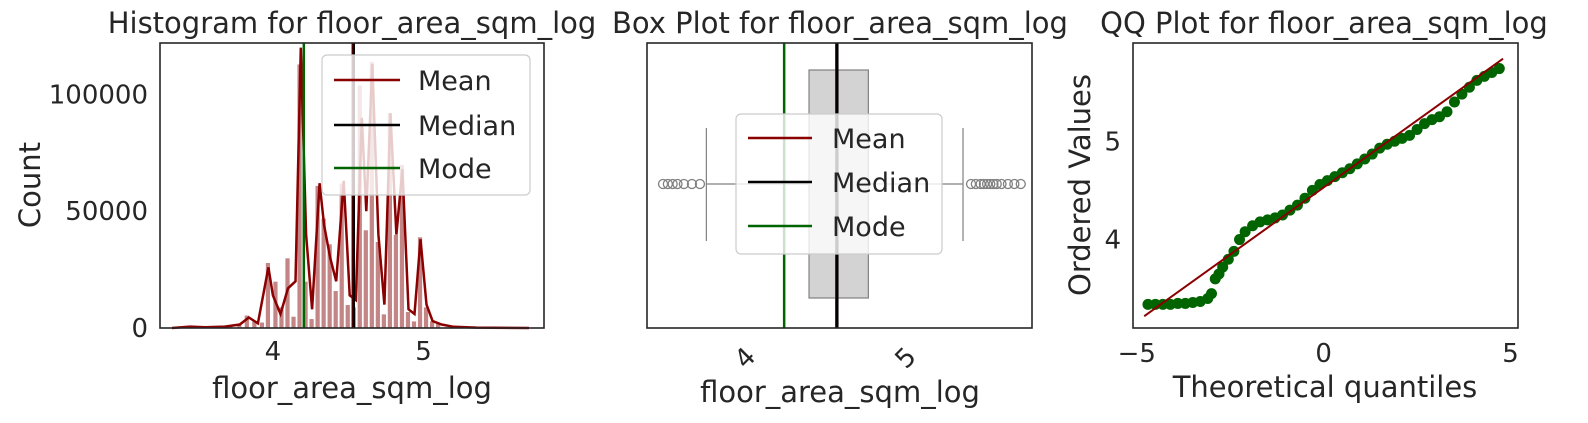 The width and height of the screenshot is (1588, 423). I want to click on histogram-legend: Mean Median Mode, so click(426, 125).